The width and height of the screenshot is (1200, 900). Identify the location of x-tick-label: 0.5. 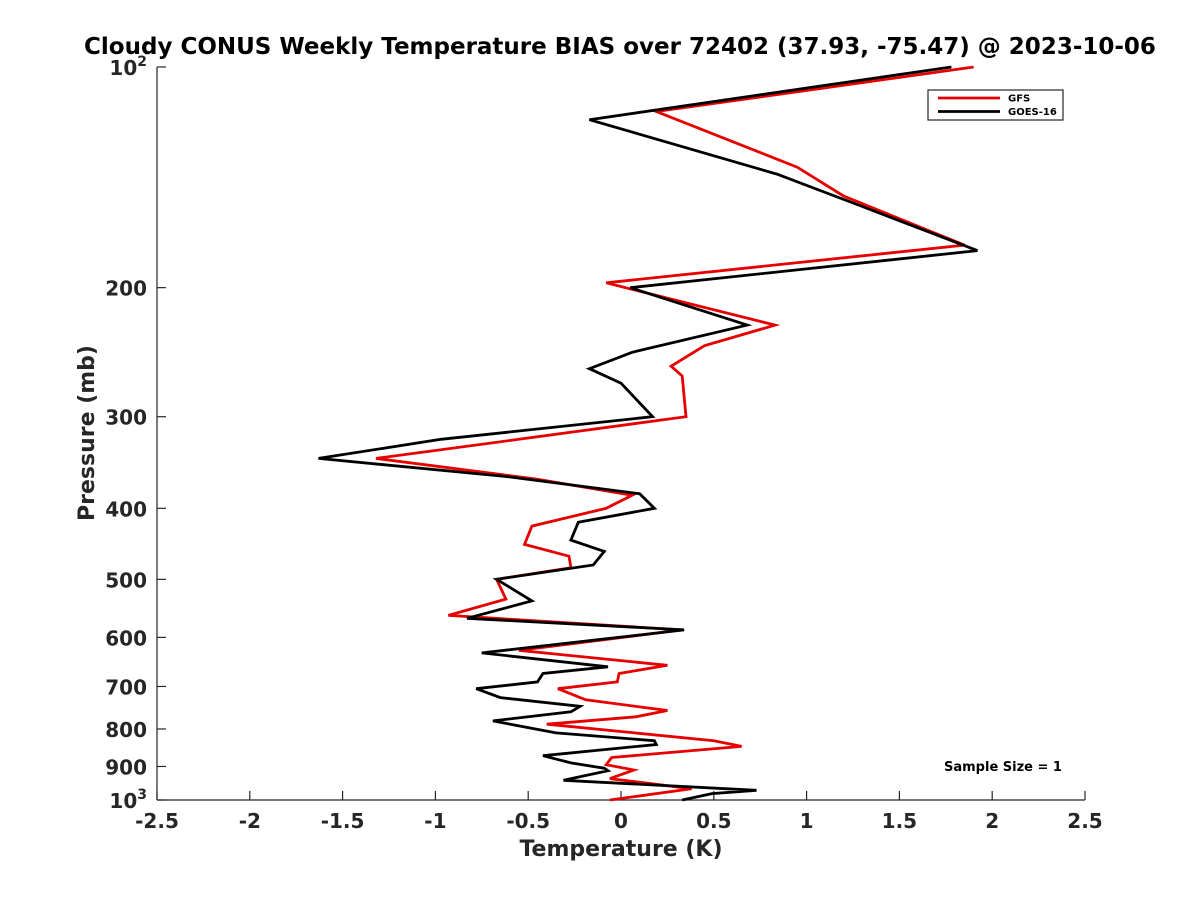
(713, 821).